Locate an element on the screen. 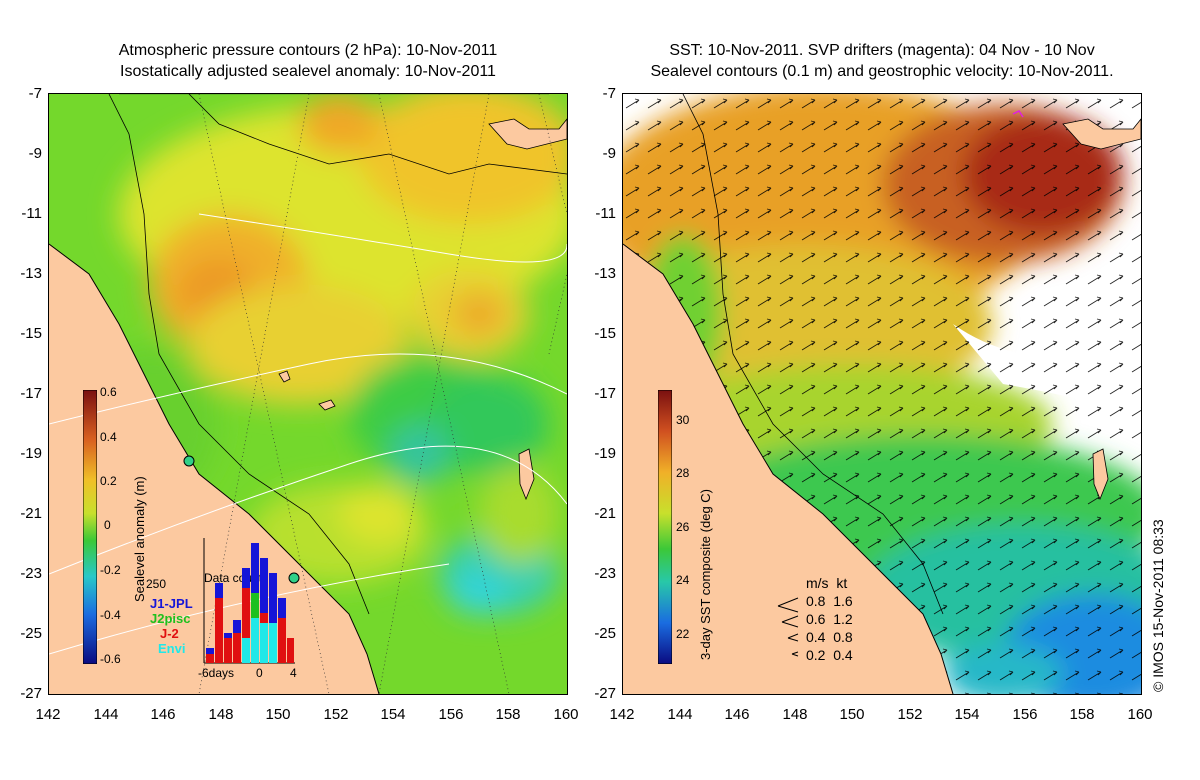  legend-envi: Envi is located at coordinates (172, 648).